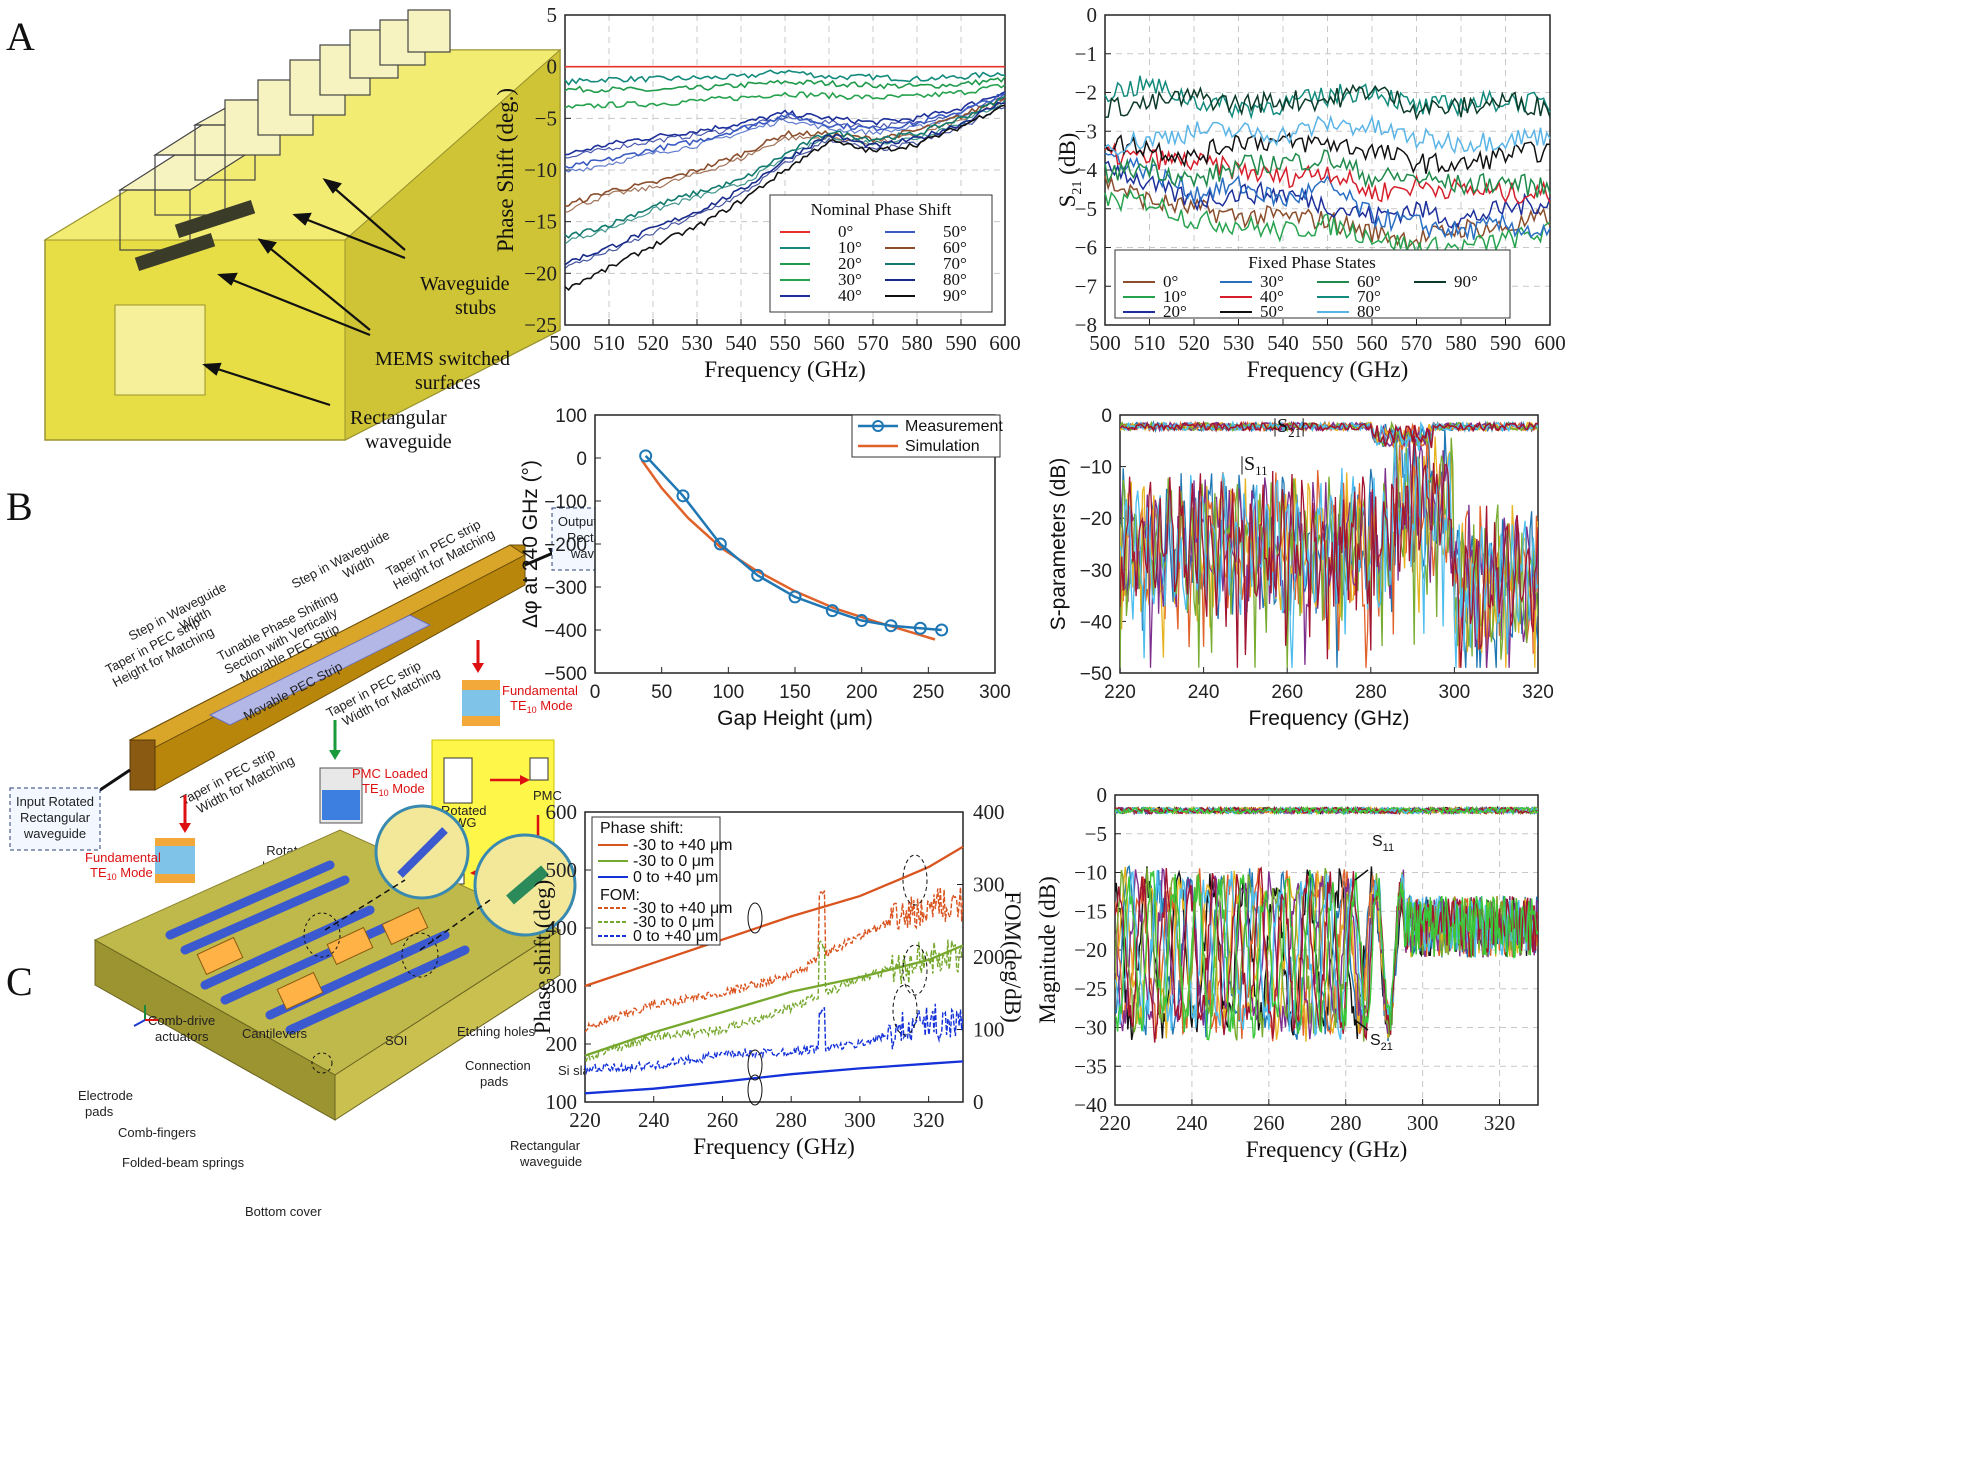 Image resolution: width=1968 pixels, height=1464 pixels. I want to click on y-tick-label: −40, so click(1096, 622).